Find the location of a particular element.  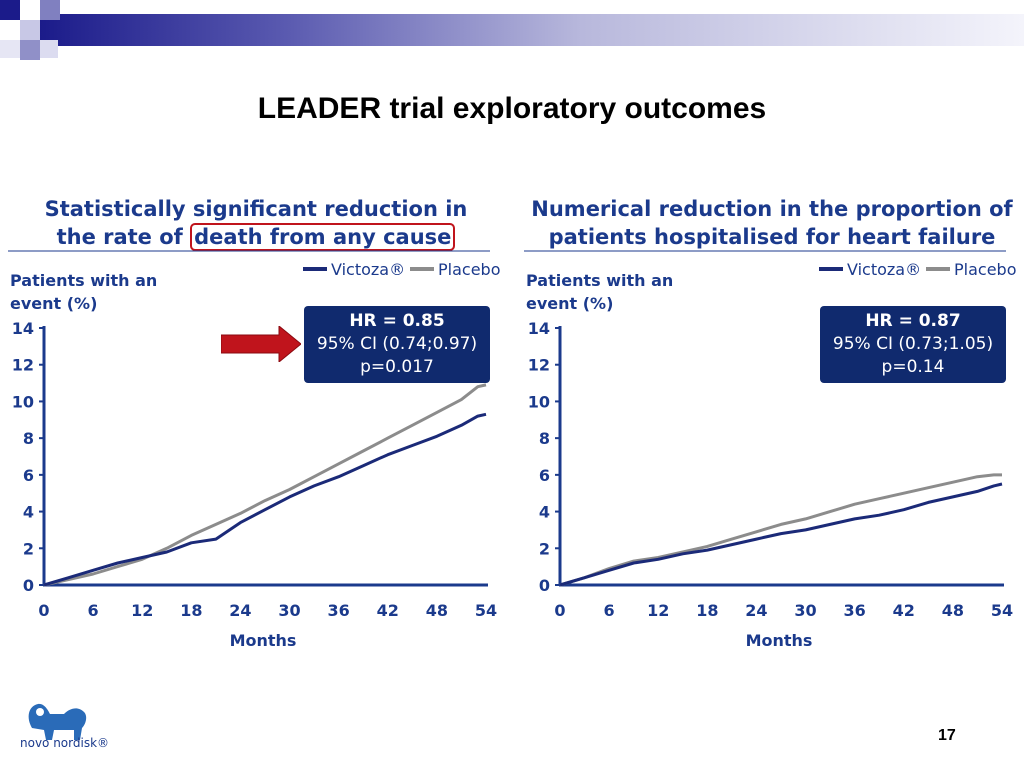

slide-title: LEADER trial exploratory outcomes is located at coordinates (512, 108).